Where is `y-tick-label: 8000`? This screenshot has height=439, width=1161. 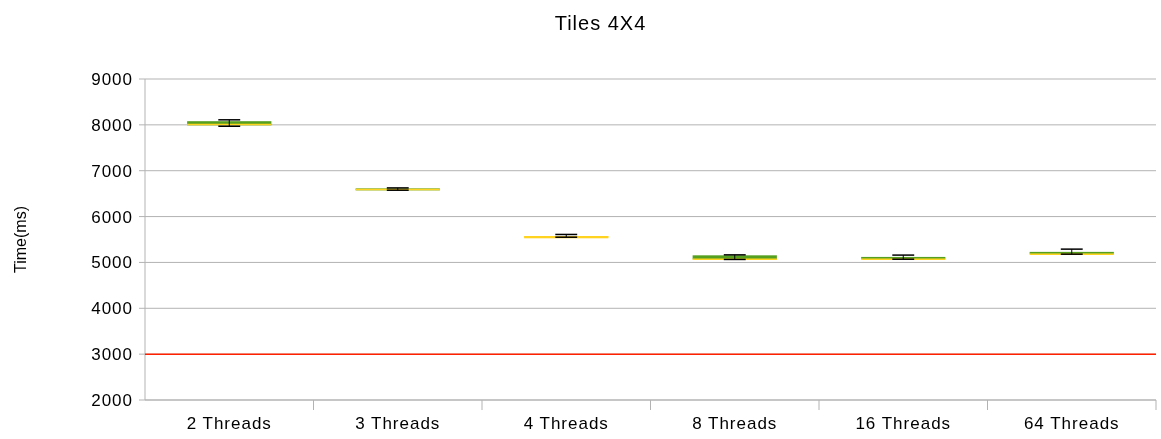 y-tick-label: 8000 is located at coordinates (112, 125).